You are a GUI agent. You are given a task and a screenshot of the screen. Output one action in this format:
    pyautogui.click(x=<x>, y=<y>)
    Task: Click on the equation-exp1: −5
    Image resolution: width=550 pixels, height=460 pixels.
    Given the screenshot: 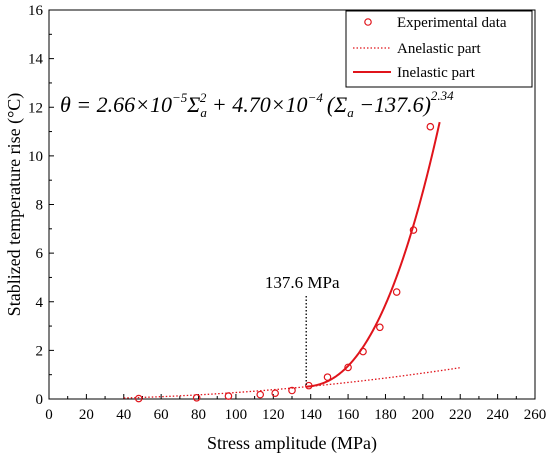 What is the action you would take?
    pyautogui.click(x=180, y=97)
    